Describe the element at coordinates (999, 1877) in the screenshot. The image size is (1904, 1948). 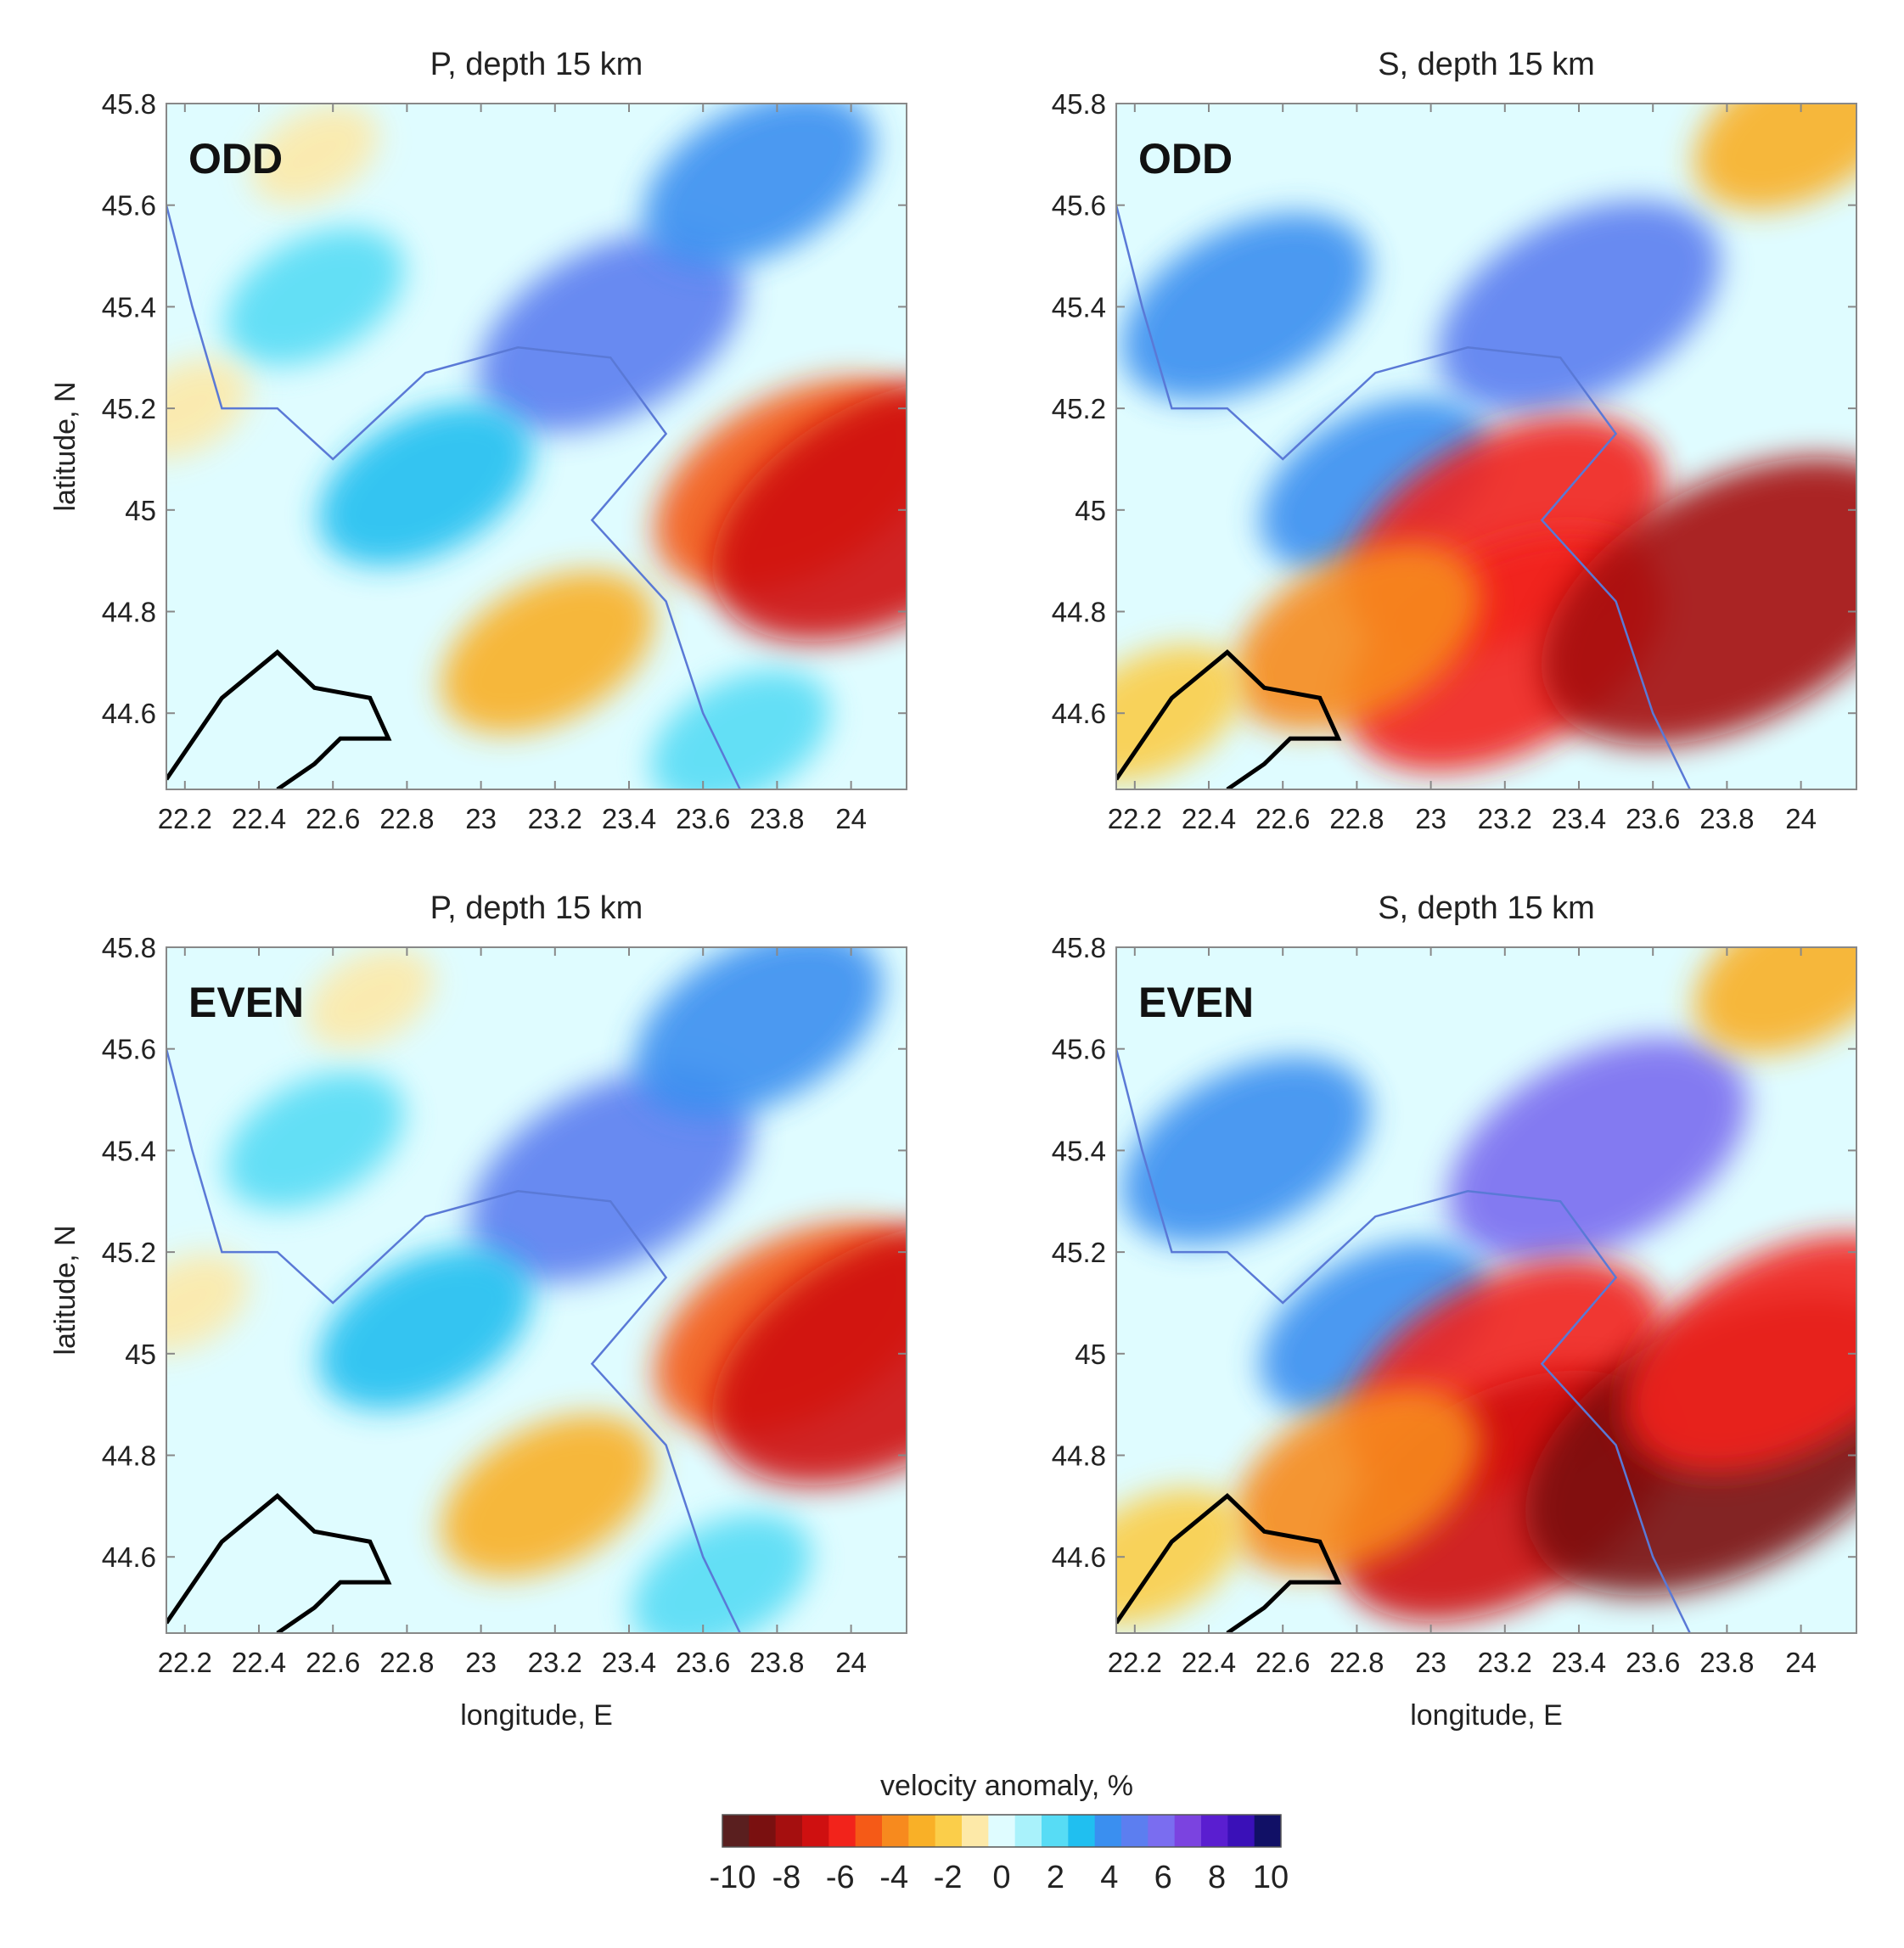
I see `colorbar-tick-labels: -10 -8 -6 -4 -2 0 2 4 6 8 10` at that location.